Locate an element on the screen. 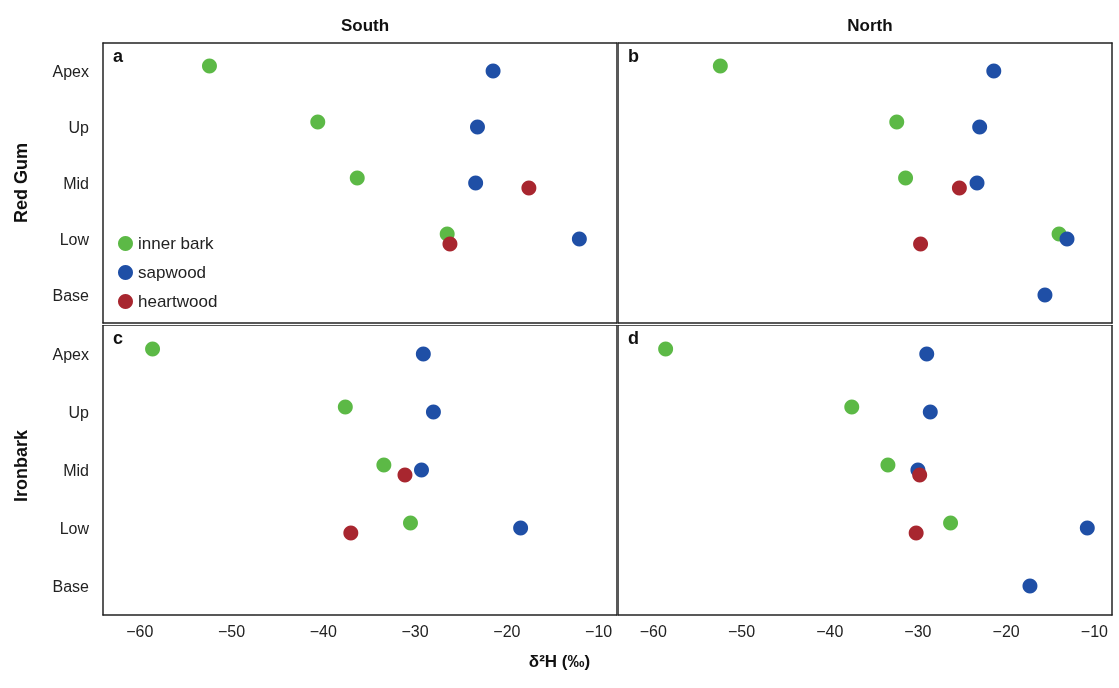 Image resolution: width=1119 pixels, height=688 pixels. legend-label: sapwood is located at coordinates (172, 272).